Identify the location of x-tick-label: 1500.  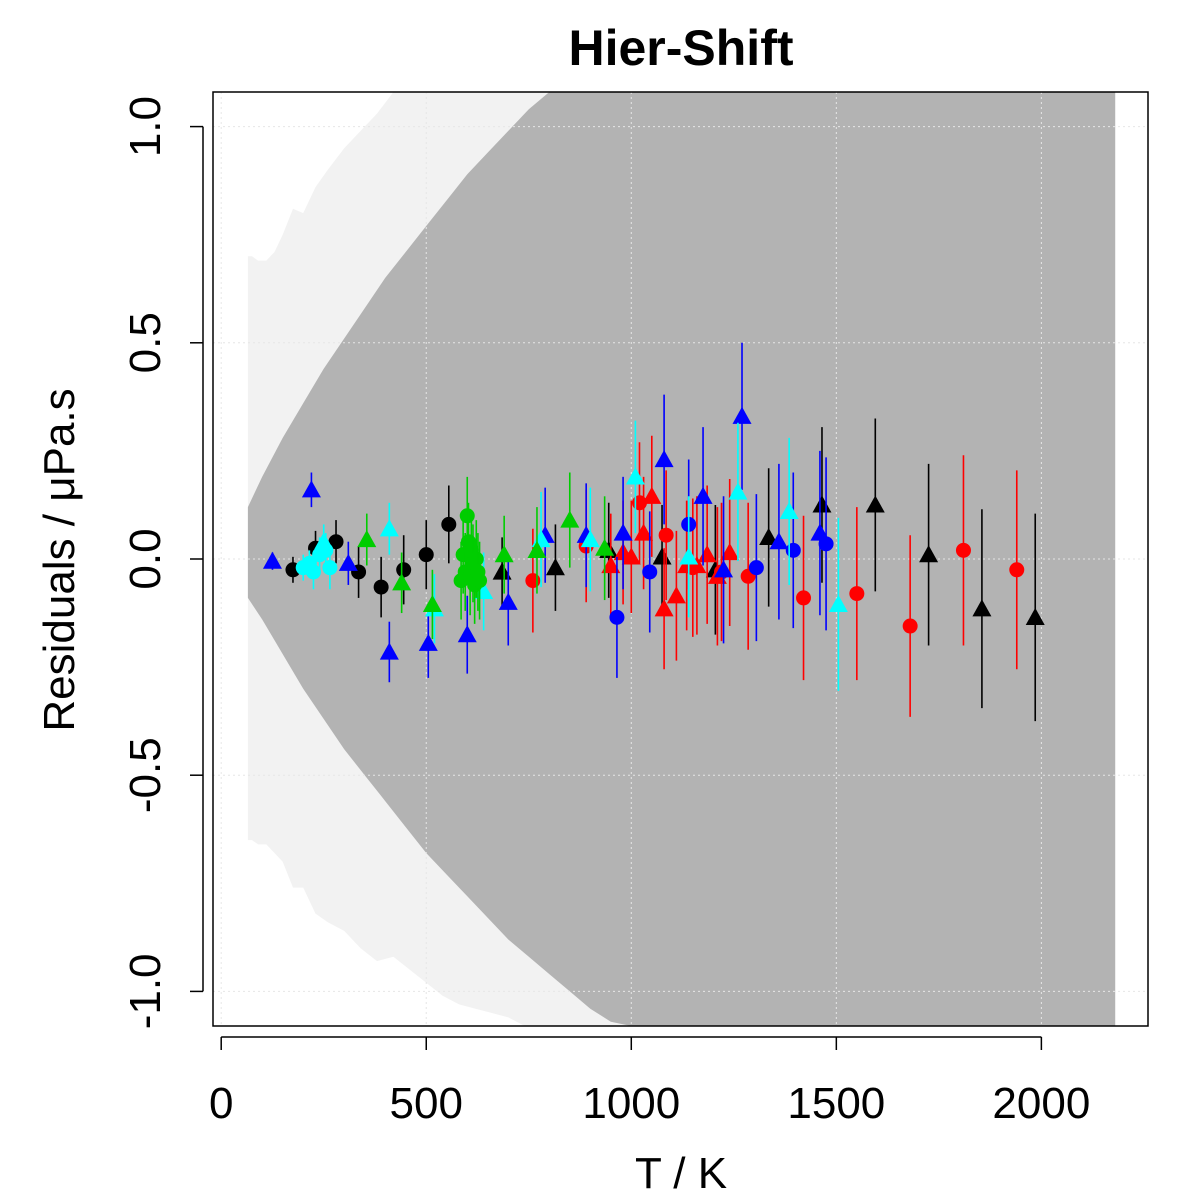
(836, 1103).